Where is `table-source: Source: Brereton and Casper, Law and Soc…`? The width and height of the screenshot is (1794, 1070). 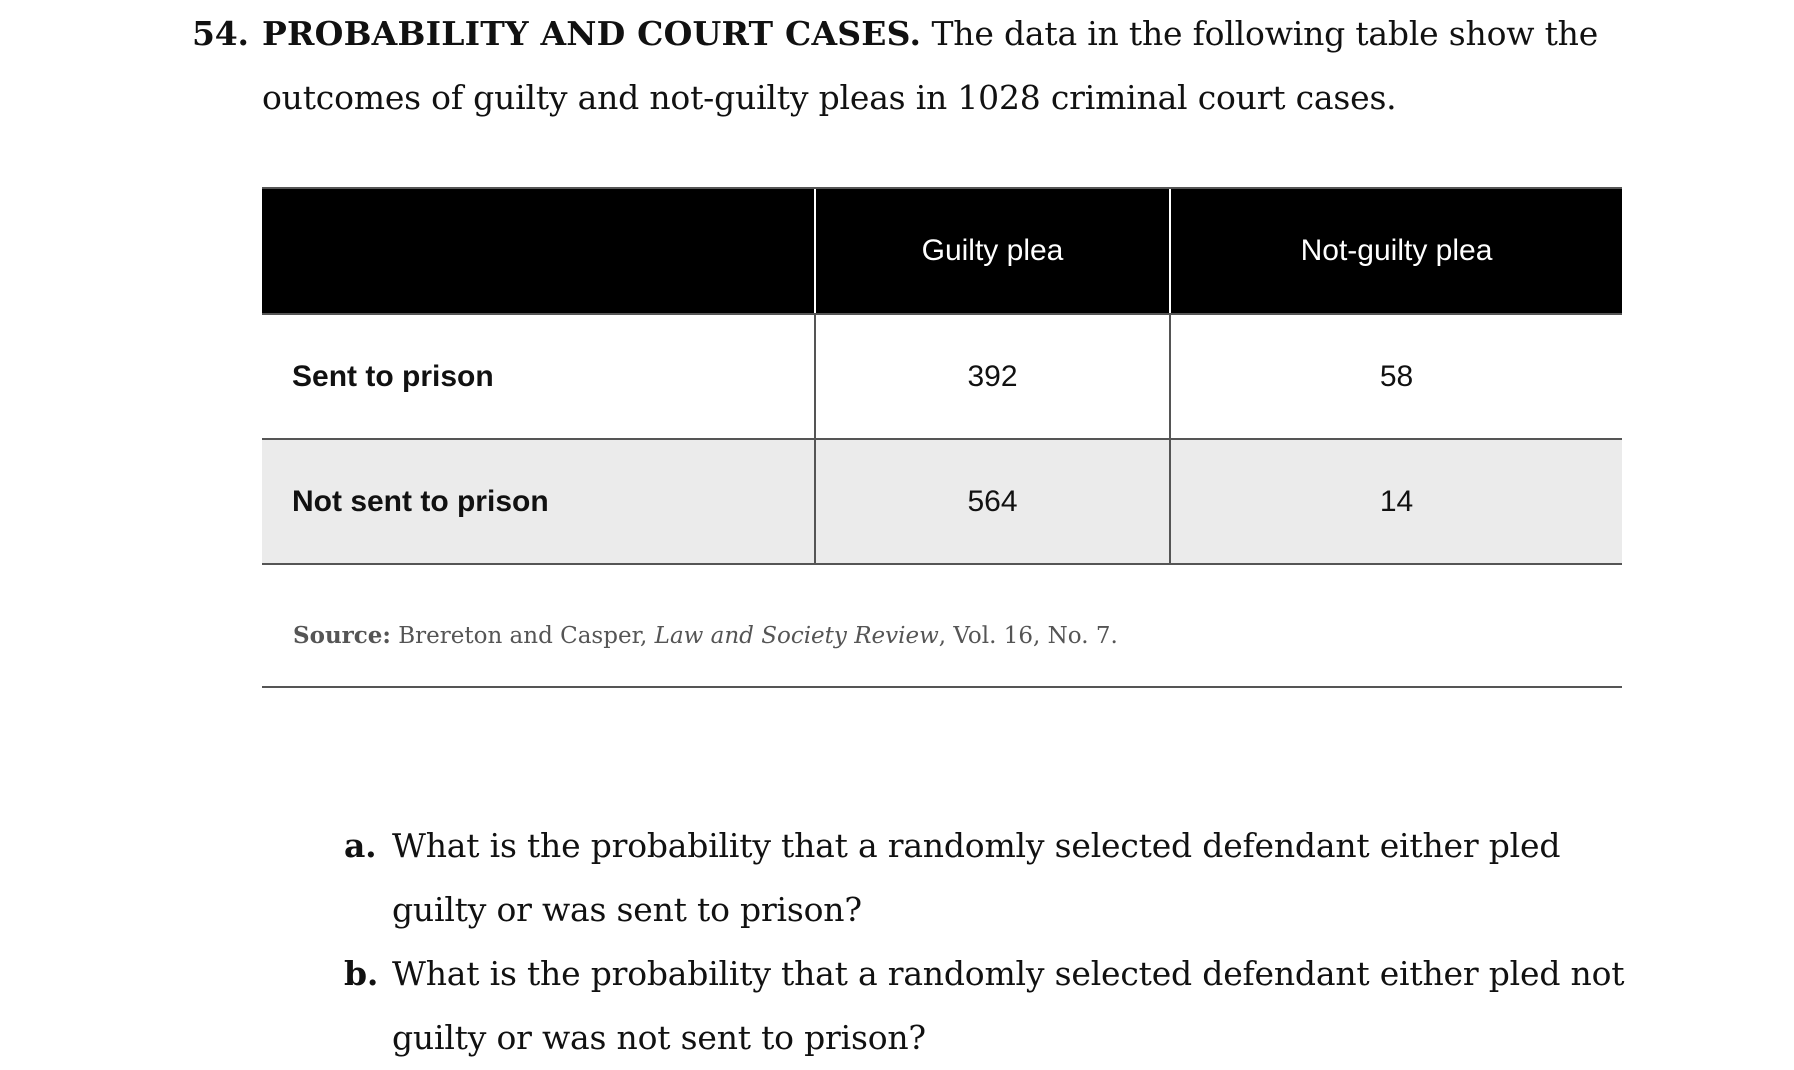
table-source: Source: Brereton and Casper, Law and Soc… is located at coordinates (705, 635).